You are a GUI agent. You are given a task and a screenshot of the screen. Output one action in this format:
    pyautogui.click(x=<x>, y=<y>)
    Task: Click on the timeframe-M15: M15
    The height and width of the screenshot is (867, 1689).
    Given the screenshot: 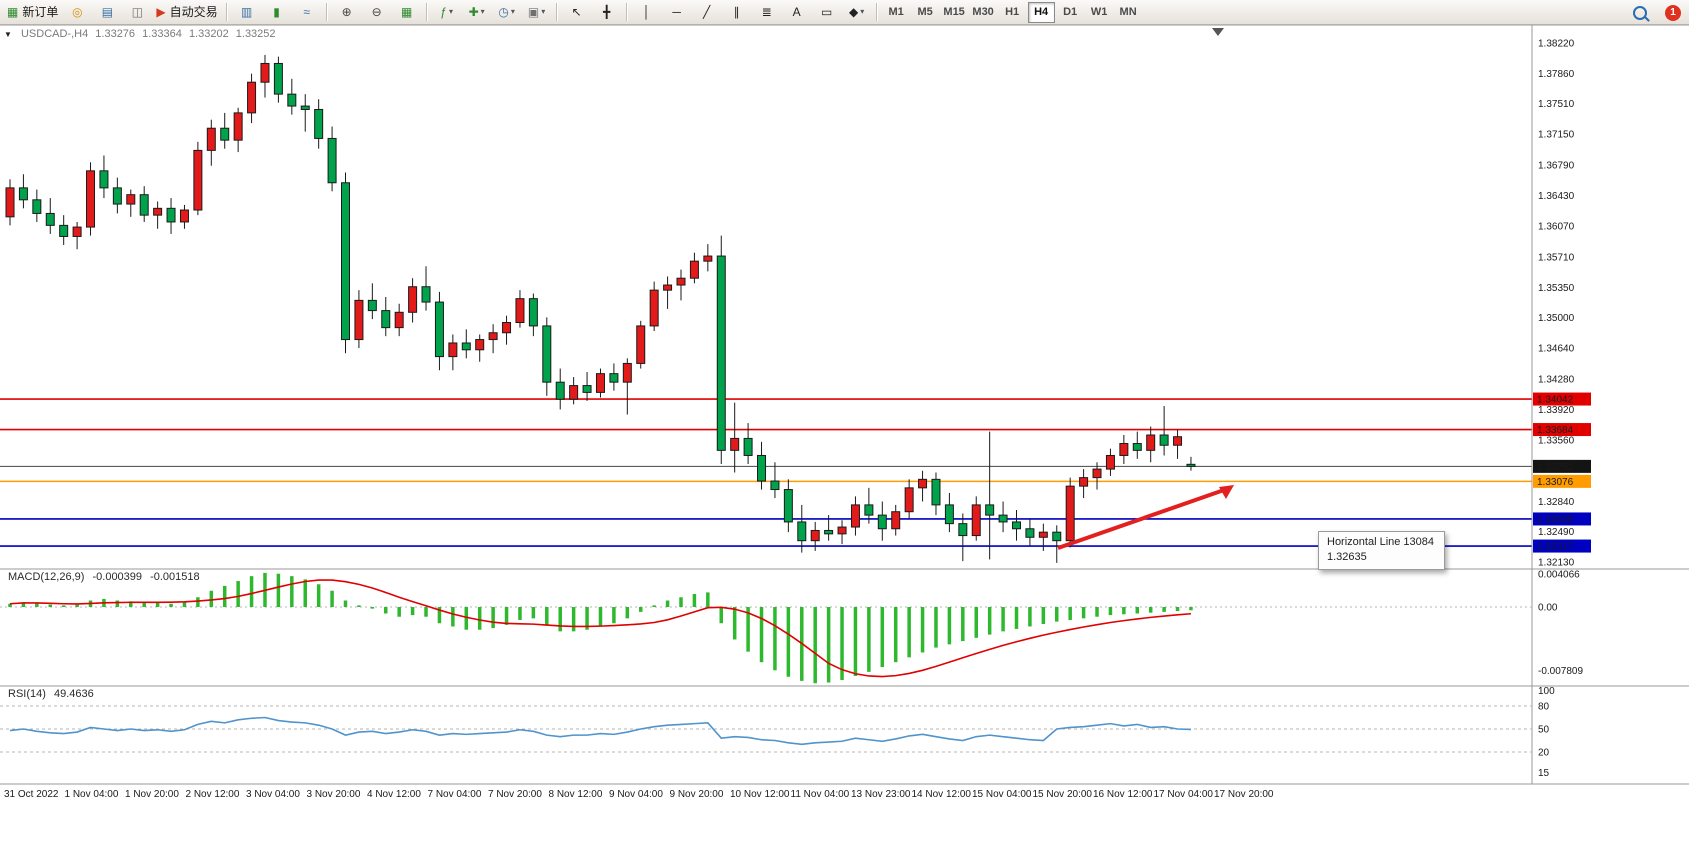 What is the action you would take?
    pyautogui.click(x=954, y=12)
    